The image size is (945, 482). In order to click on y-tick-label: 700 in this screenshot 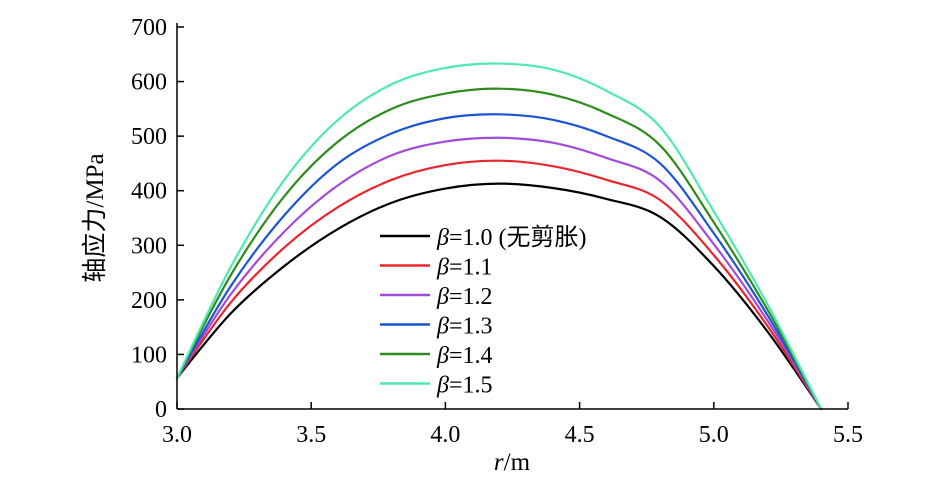, I will do `click(149, 28)`.